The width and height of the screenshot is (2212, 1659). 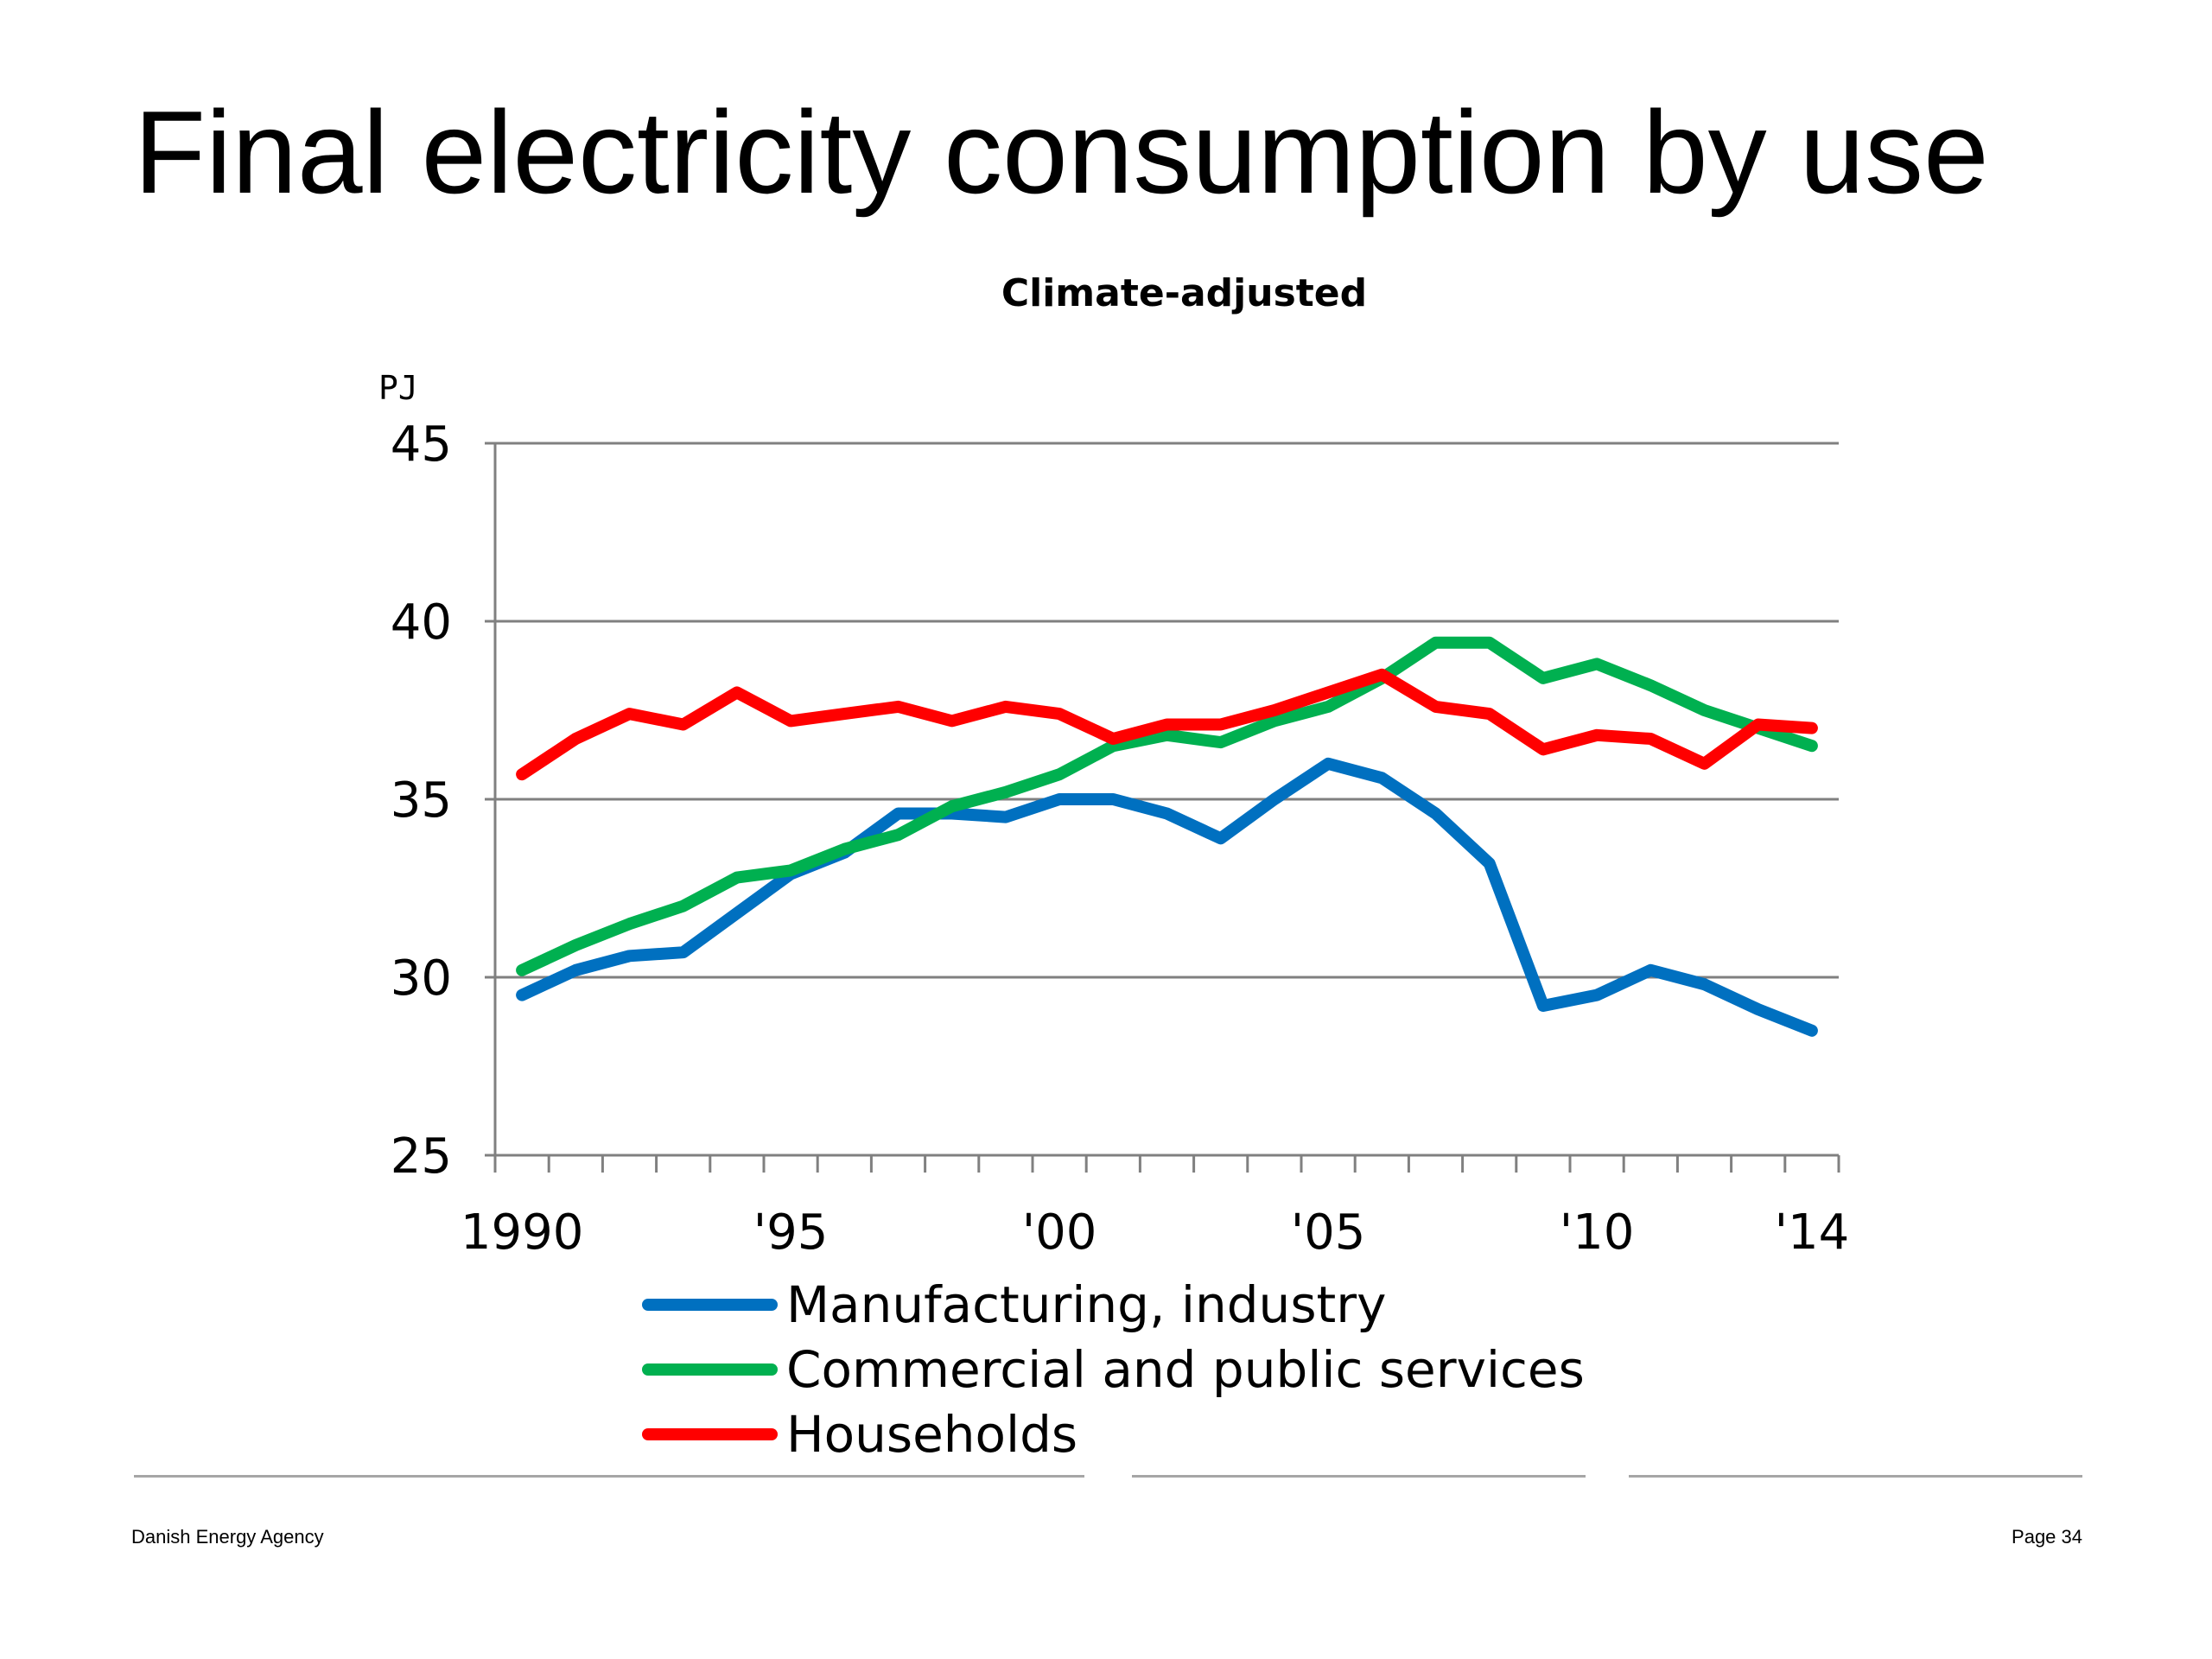 I want to click on chart-title: Climate-adjusted, so click(x=1184, y=293).